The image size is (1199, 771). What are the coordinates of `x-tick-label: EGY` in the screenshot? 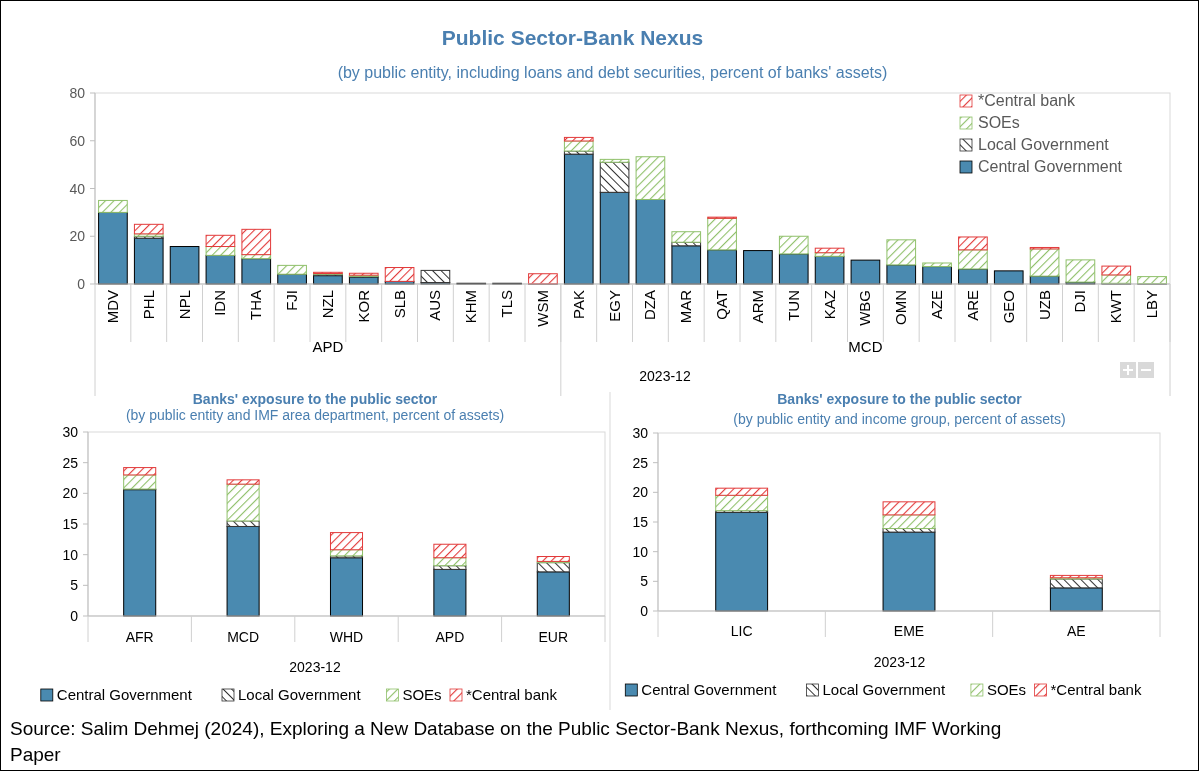 It's located at (614, 306).